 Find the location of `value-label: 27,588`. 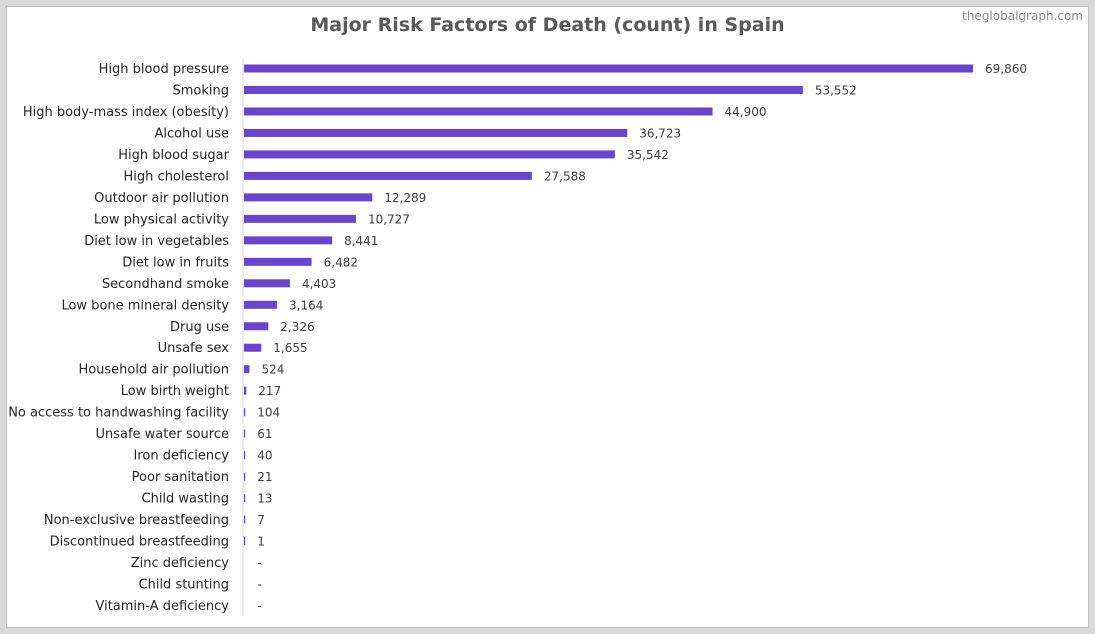

value-label: 27,588 is located at coordinates (565, 176).